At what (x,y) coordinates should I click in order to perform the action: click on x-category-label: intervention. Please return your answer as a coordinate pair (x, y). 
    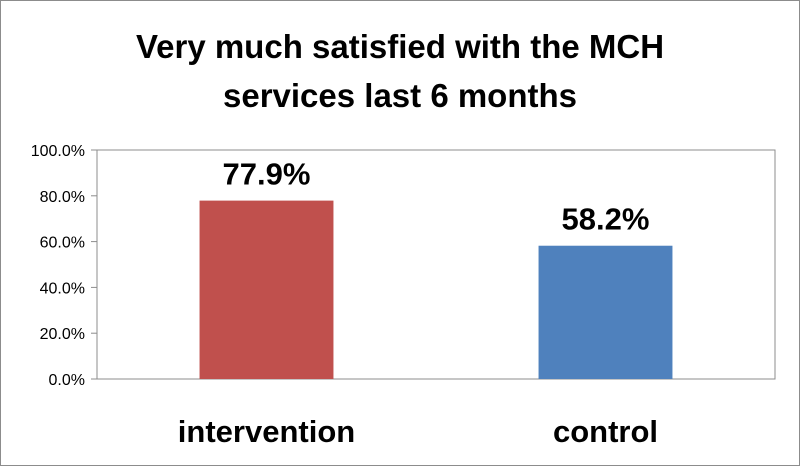
    Looking at the image, I should click on (266, 431).